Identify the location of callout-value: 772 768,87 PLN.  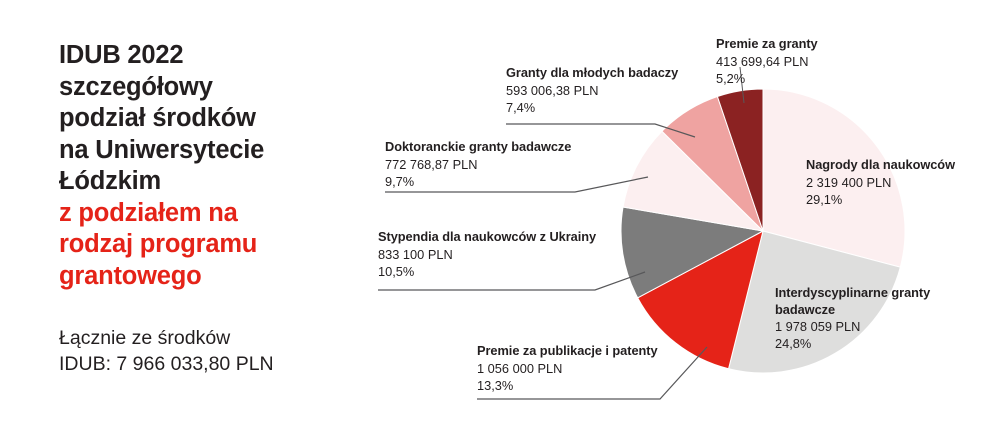
(431, 164).